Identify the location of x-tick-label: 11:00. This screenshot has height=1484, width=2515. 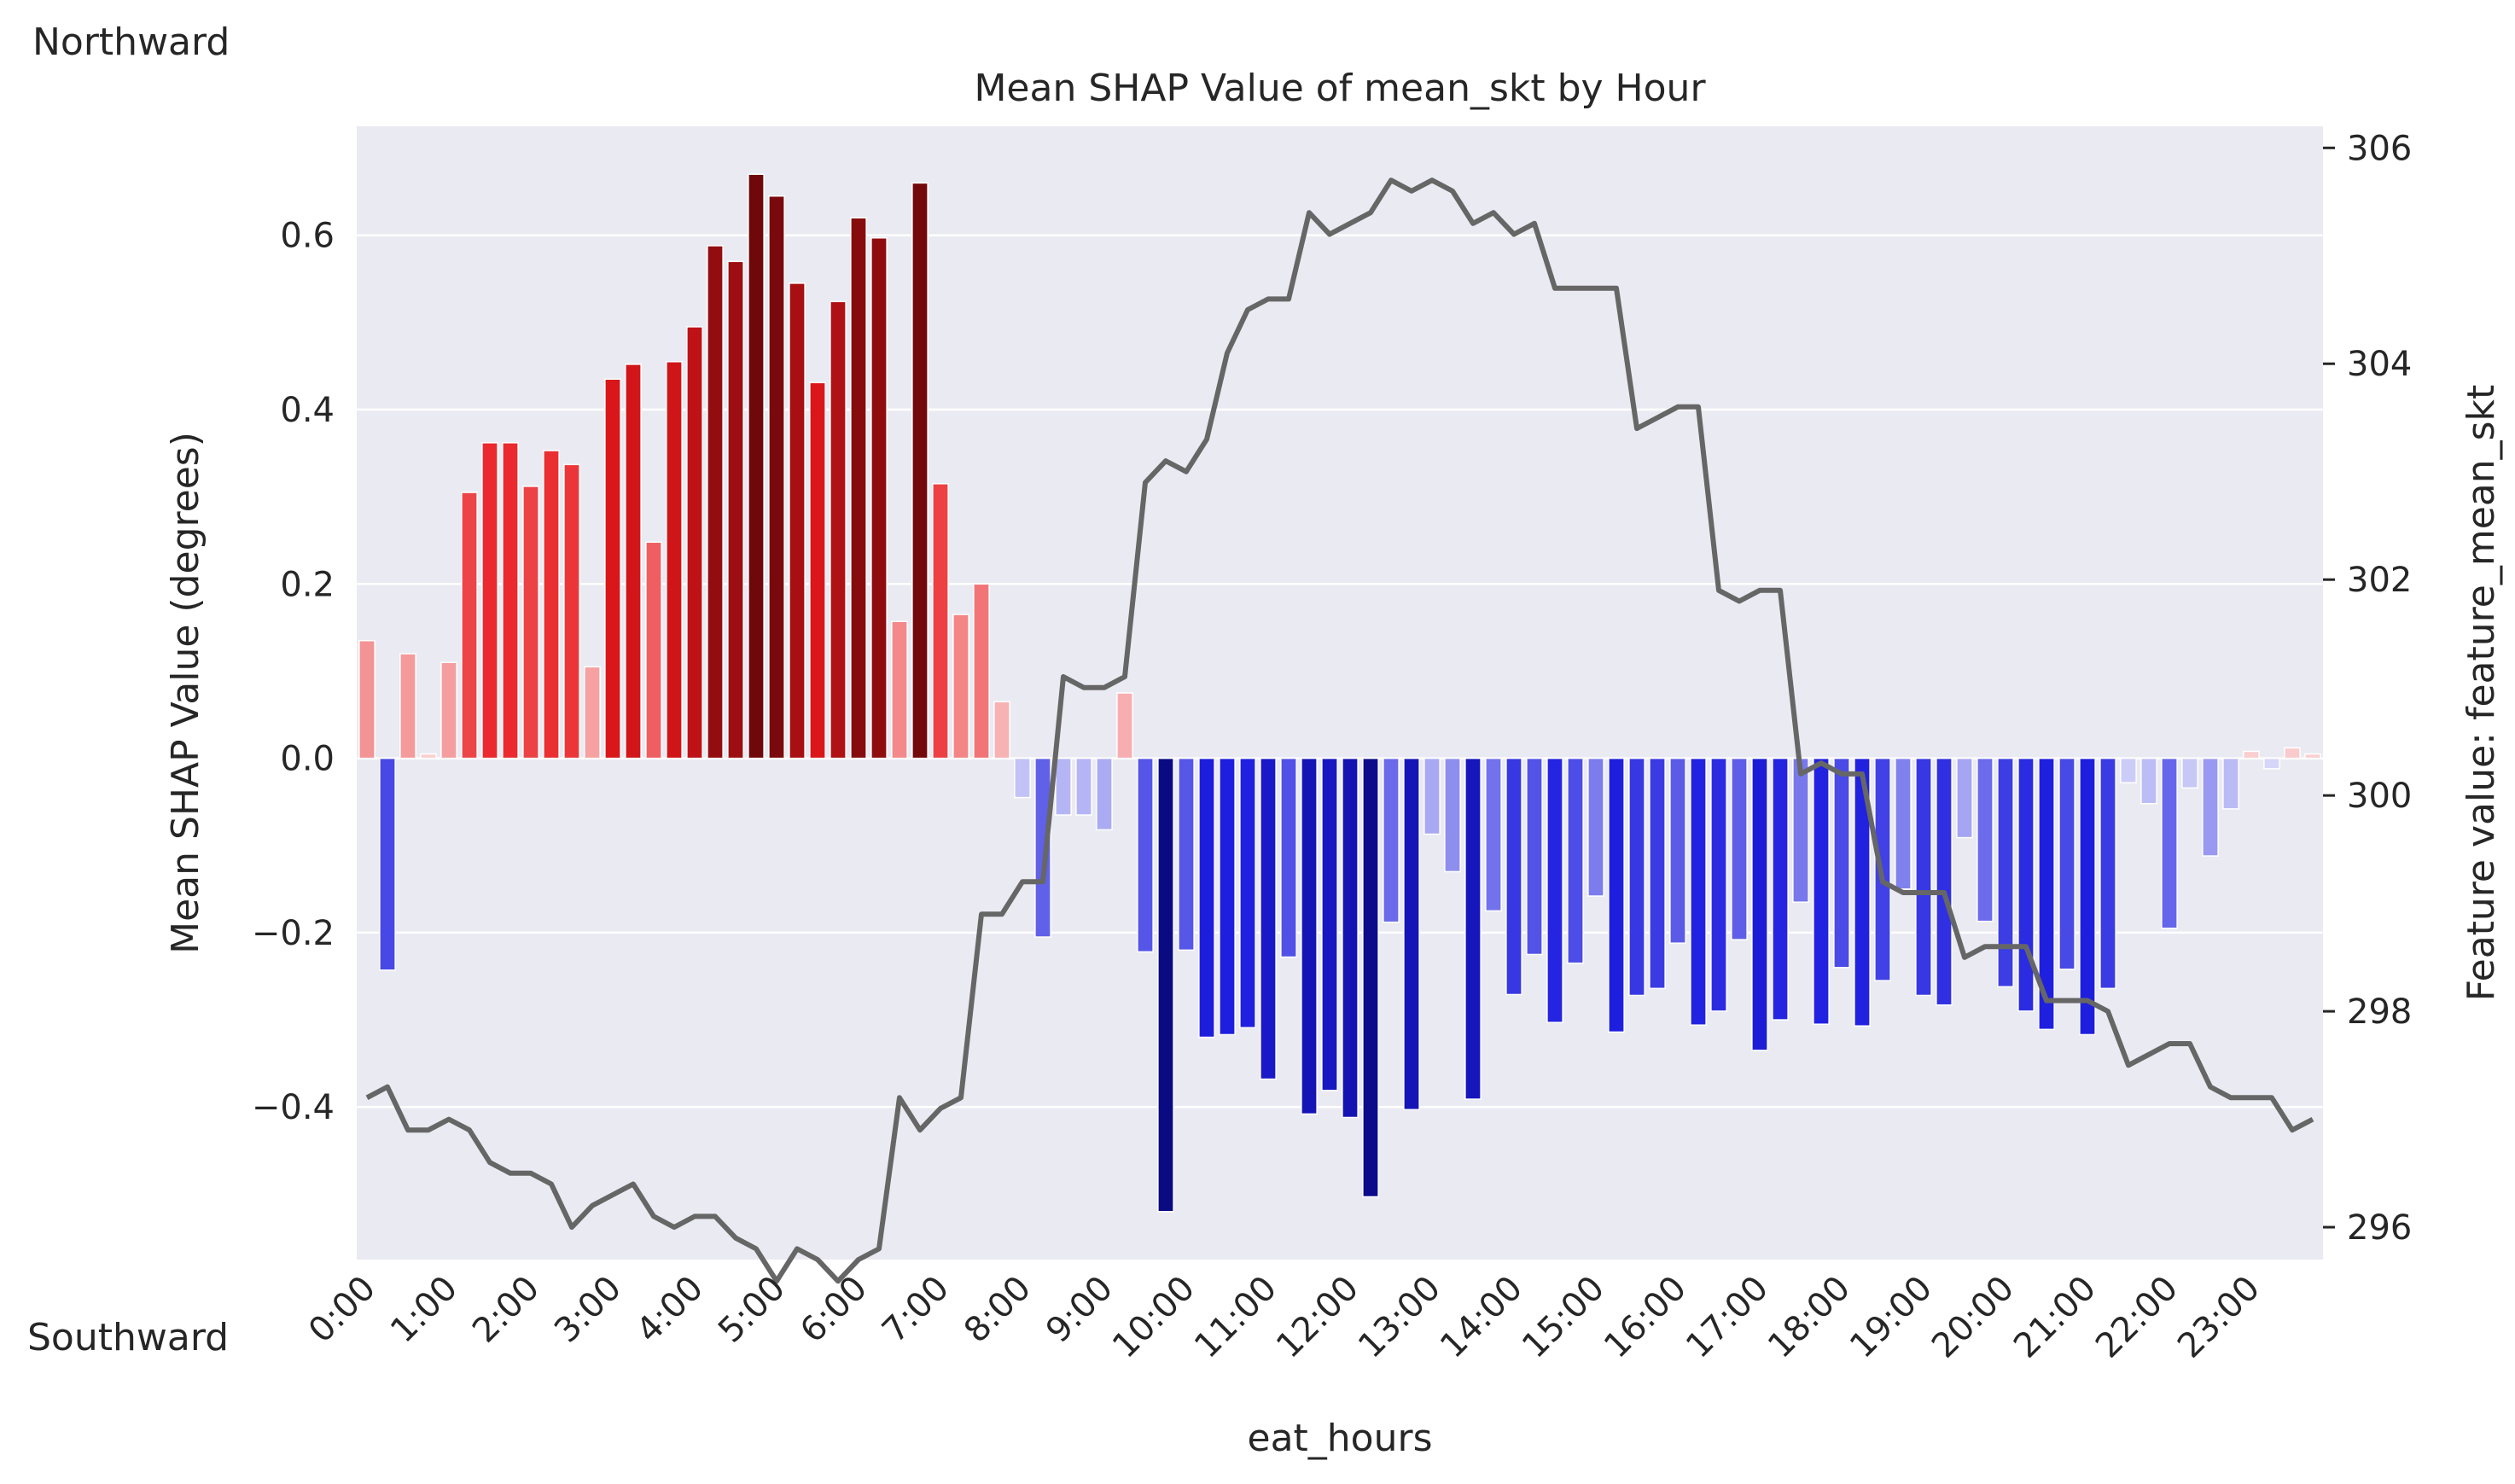
(1235, 1318).